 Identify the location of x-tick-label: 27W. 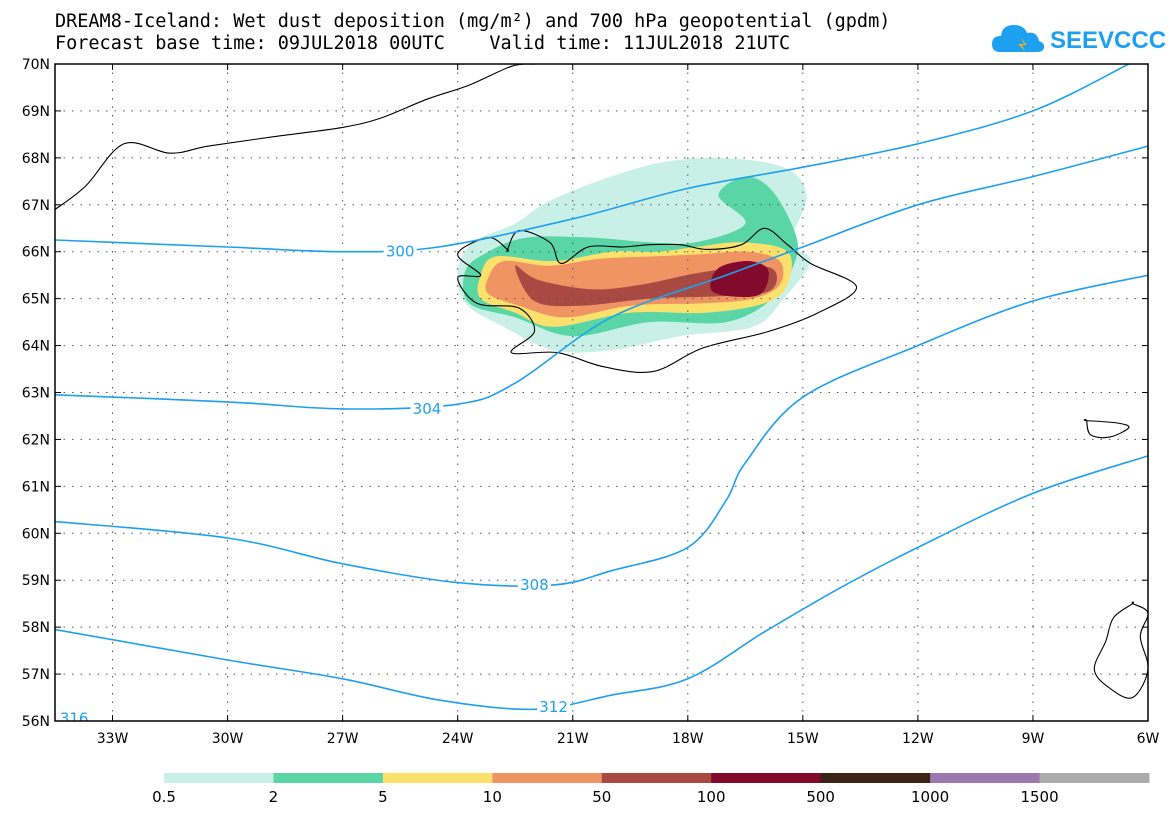
(343, 739).